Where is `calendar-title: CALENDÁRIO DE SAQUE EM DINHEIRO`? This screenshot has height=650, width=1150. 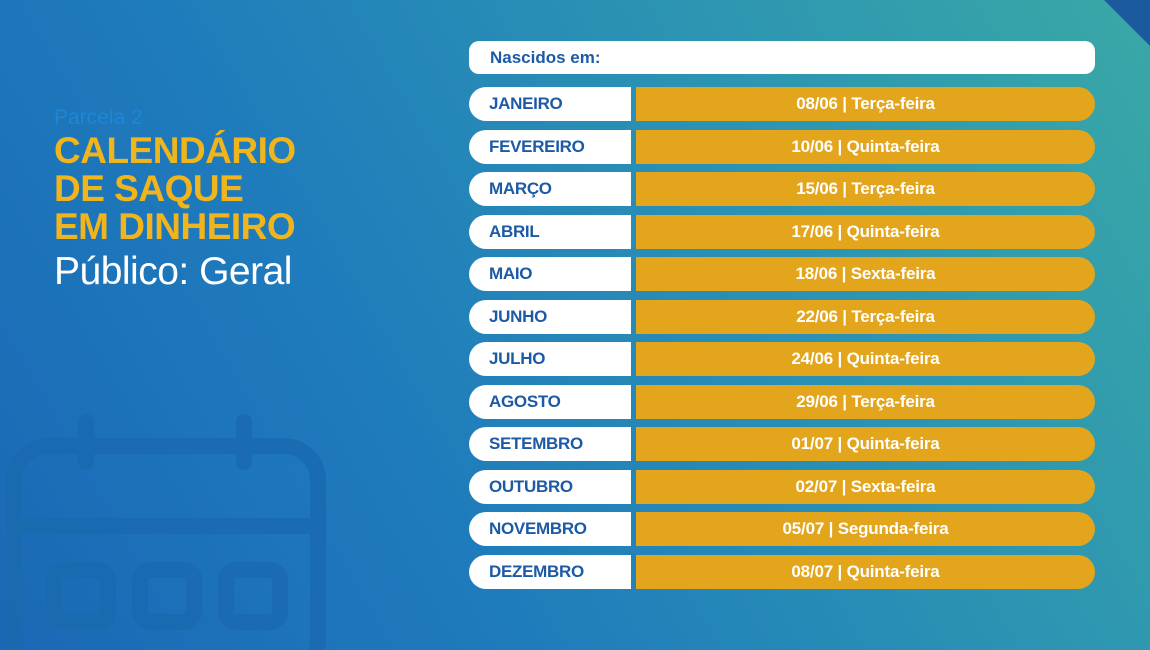 calendar-title: CALENDÁRIO DE SAQUE EM DINHEIRO is located at coordinates (175, 189).